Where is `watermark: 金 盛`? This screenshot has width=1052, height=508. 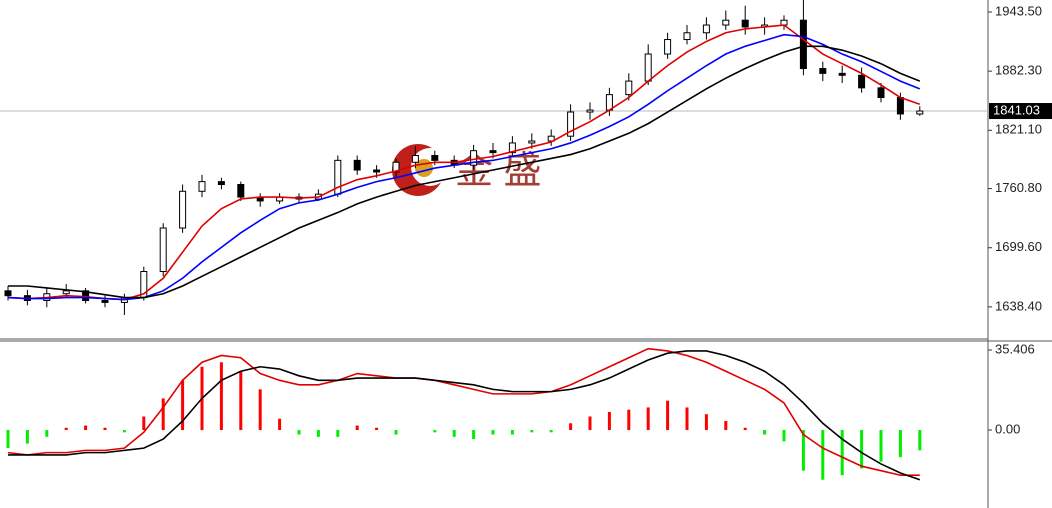
watermark: 金 盛 is located at coordinates (498, 171).